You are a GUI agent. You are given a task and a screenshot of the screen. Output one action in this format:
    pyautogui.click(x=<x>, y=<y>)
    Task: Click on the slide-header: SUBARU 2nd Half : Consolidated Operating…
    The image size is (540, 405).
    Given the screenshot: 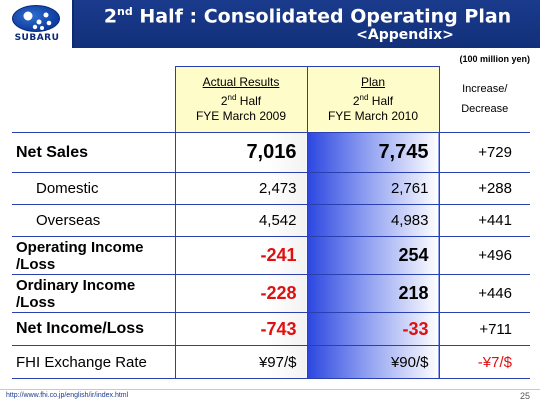 What is the action you would take?
    pyautogui.click(x=270, y=24)
    